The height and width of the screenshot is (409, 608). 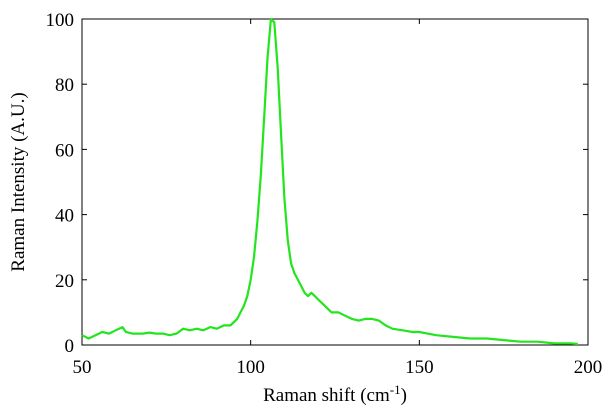 What do you see at coordinates (250, 367) in the screenshot?
I see `x-tick-label: 100` at bounding box center [250, 367].